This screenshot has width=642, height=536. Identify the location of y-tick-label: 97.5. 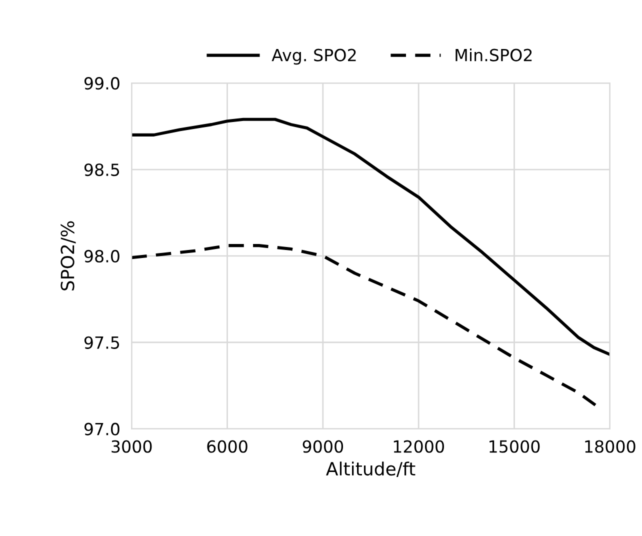
(102, 342).